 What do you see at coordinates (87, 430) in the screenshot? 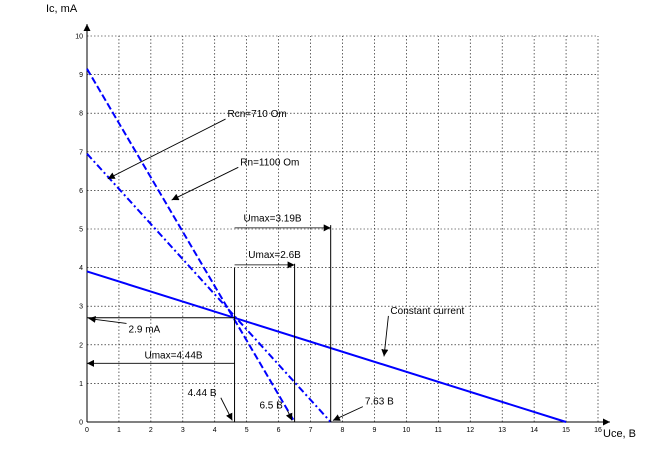
I see `x-tick-label: 0` at bounding box center [87, 430].